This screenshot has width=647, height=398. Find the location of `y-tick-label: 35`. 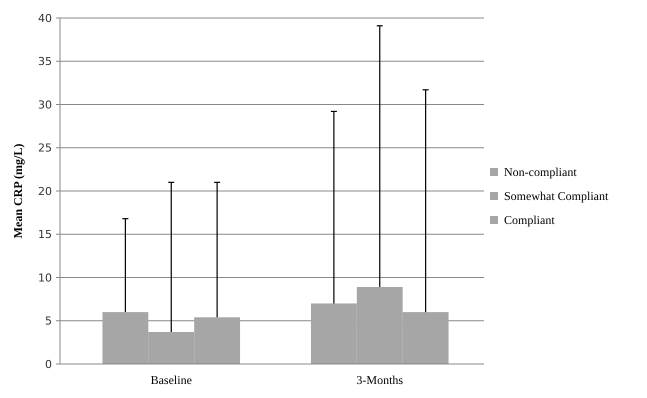

y-tick-label: 35 is located at coordinates (45, 61).